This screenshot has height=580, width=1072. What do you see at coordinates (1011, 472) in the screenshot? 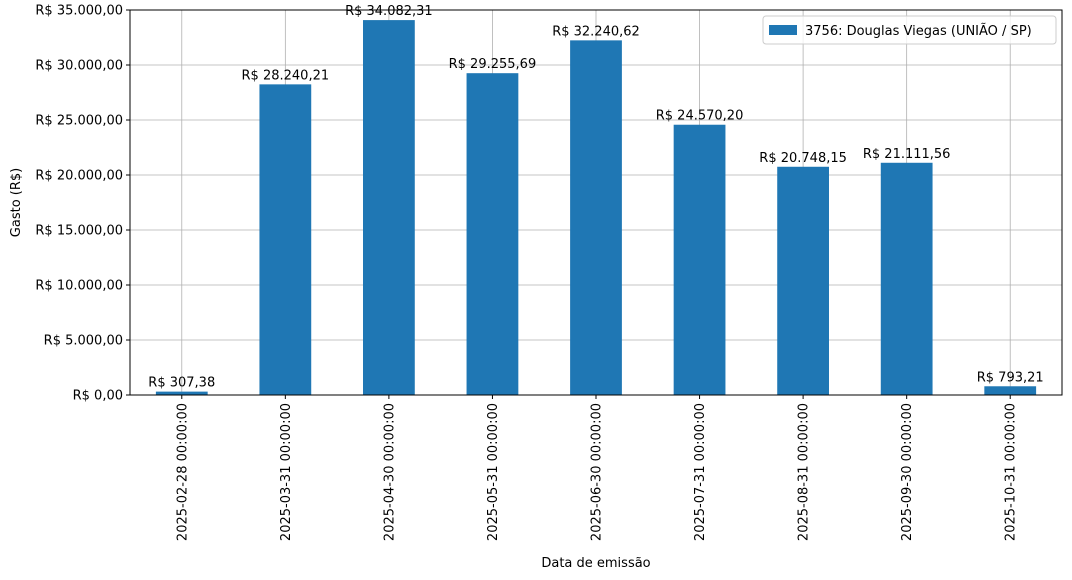
I see `x-tick-label: 2025-10-31 00:00:00` at bounding box center [1011, 472].